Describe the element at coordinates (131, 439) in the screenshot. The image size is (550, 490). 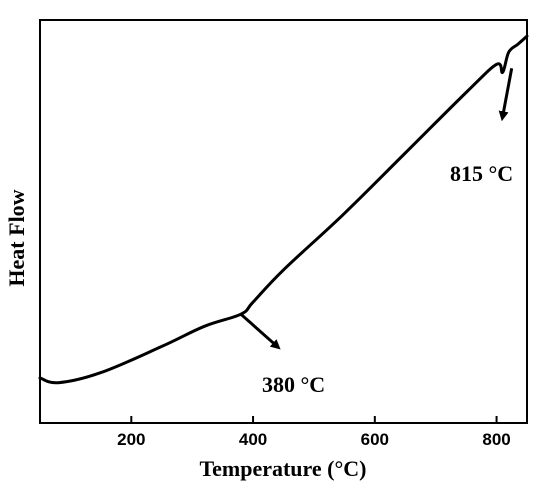
I see `x-tick-label: 200` at that location.